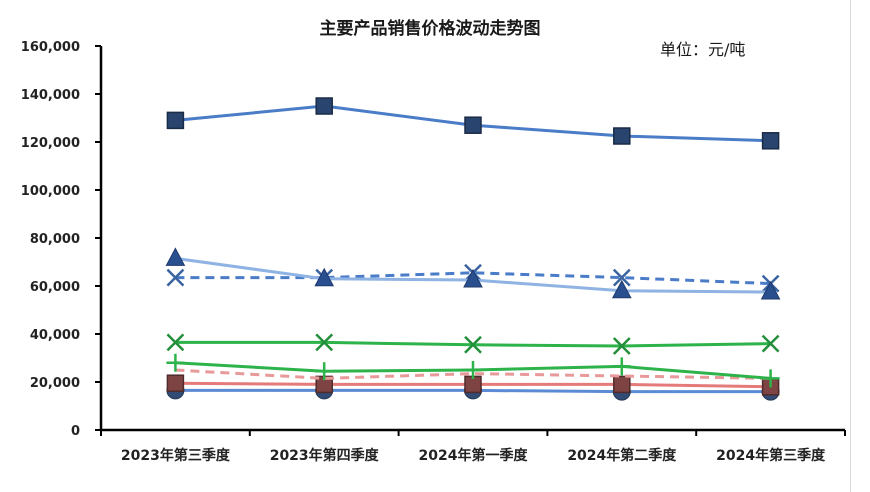 This screenshot has width=870, height=492. What do you see at coordinates (50, 95) in the screenshot?
I see `y-tick-label: 140,000` at bounding box center [50, 95].